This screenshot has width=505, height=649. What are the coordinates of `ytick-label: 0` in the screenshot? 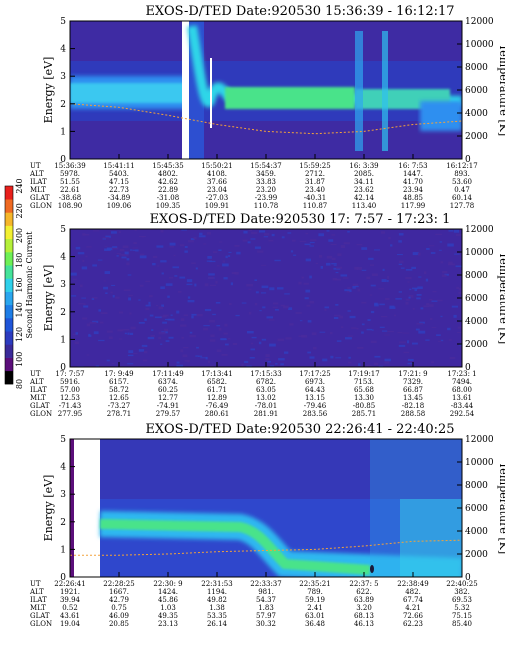 It's located at (63, 160).